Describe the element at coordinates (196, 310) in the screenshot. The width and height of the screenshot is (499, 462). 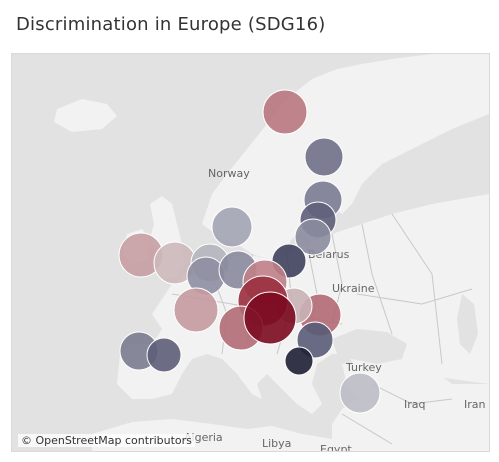
I see `marker-france` at that location.